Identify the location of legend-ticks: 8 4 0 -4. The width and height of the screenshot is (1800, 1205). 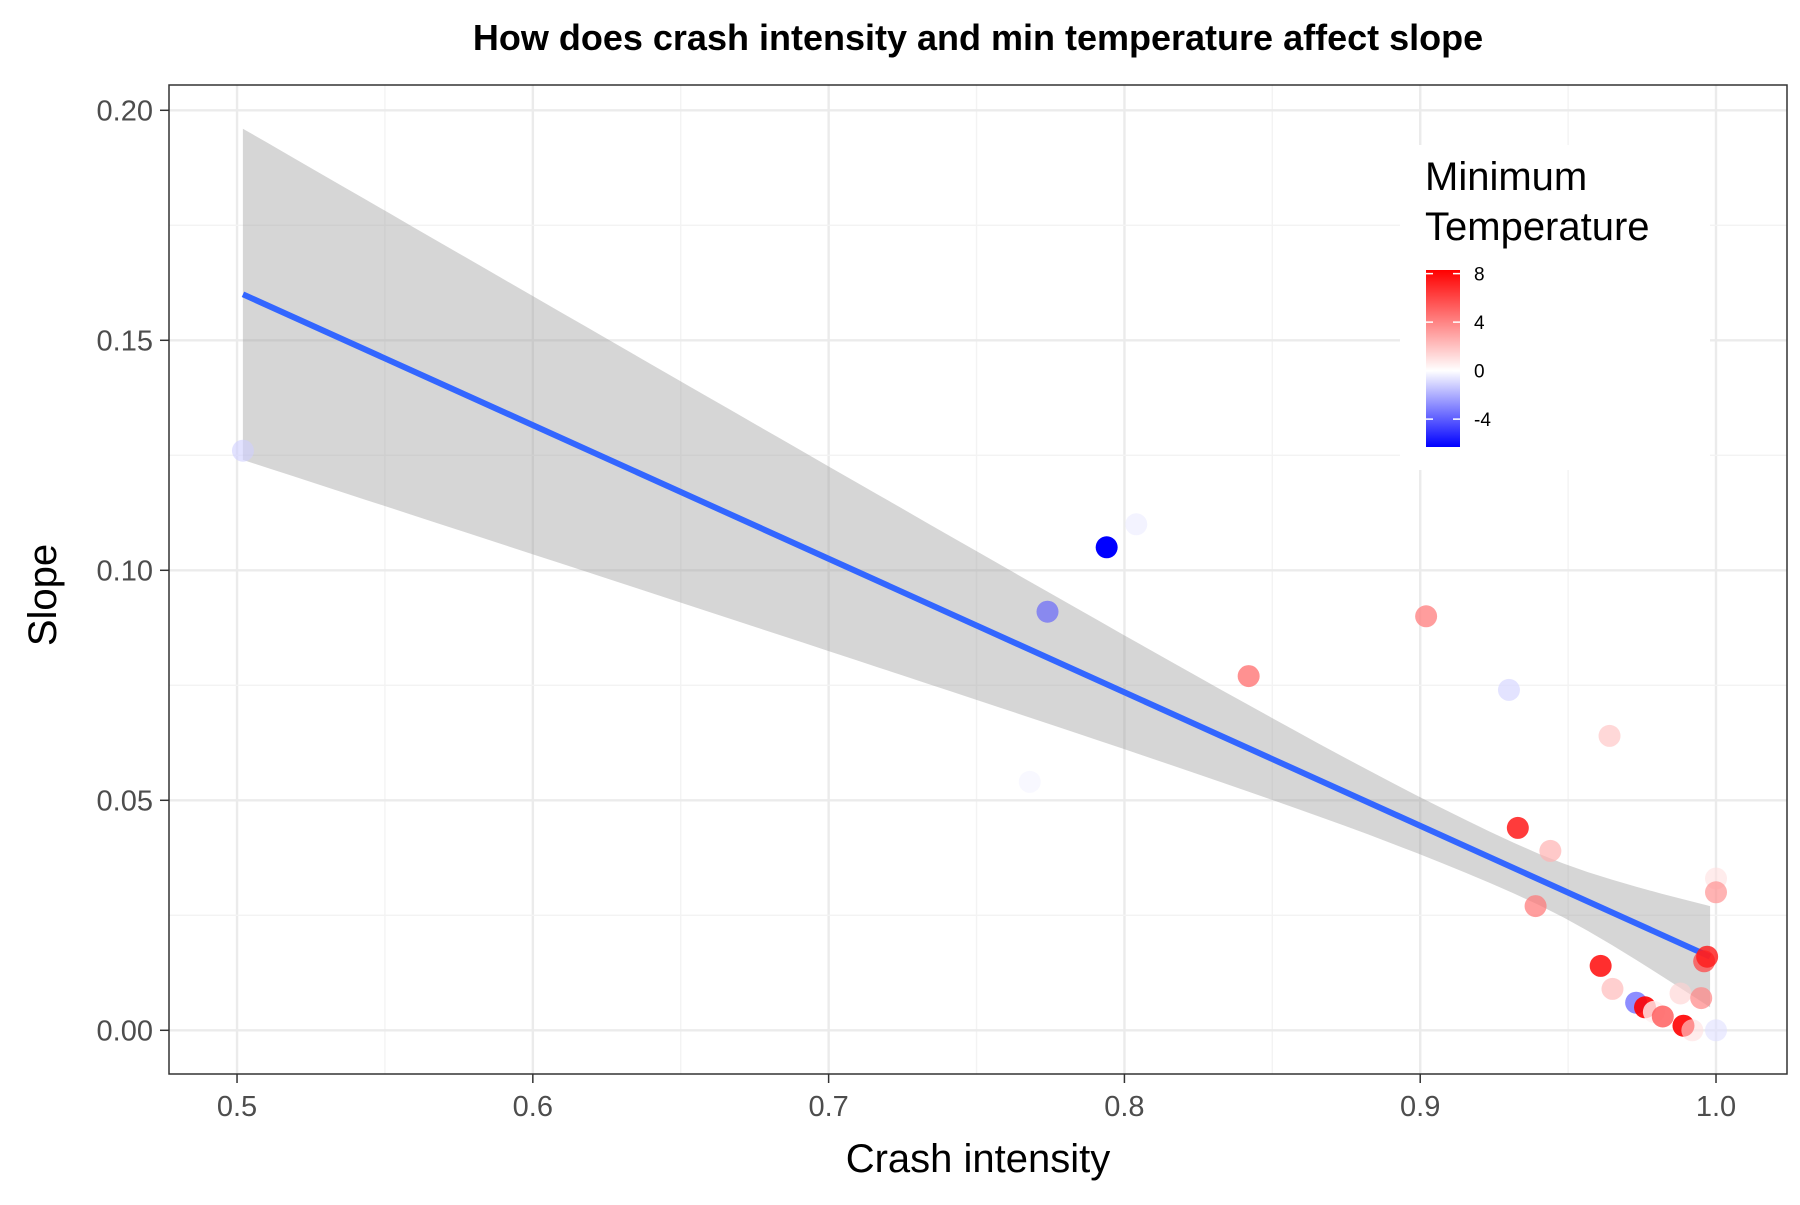
(1458, 348).